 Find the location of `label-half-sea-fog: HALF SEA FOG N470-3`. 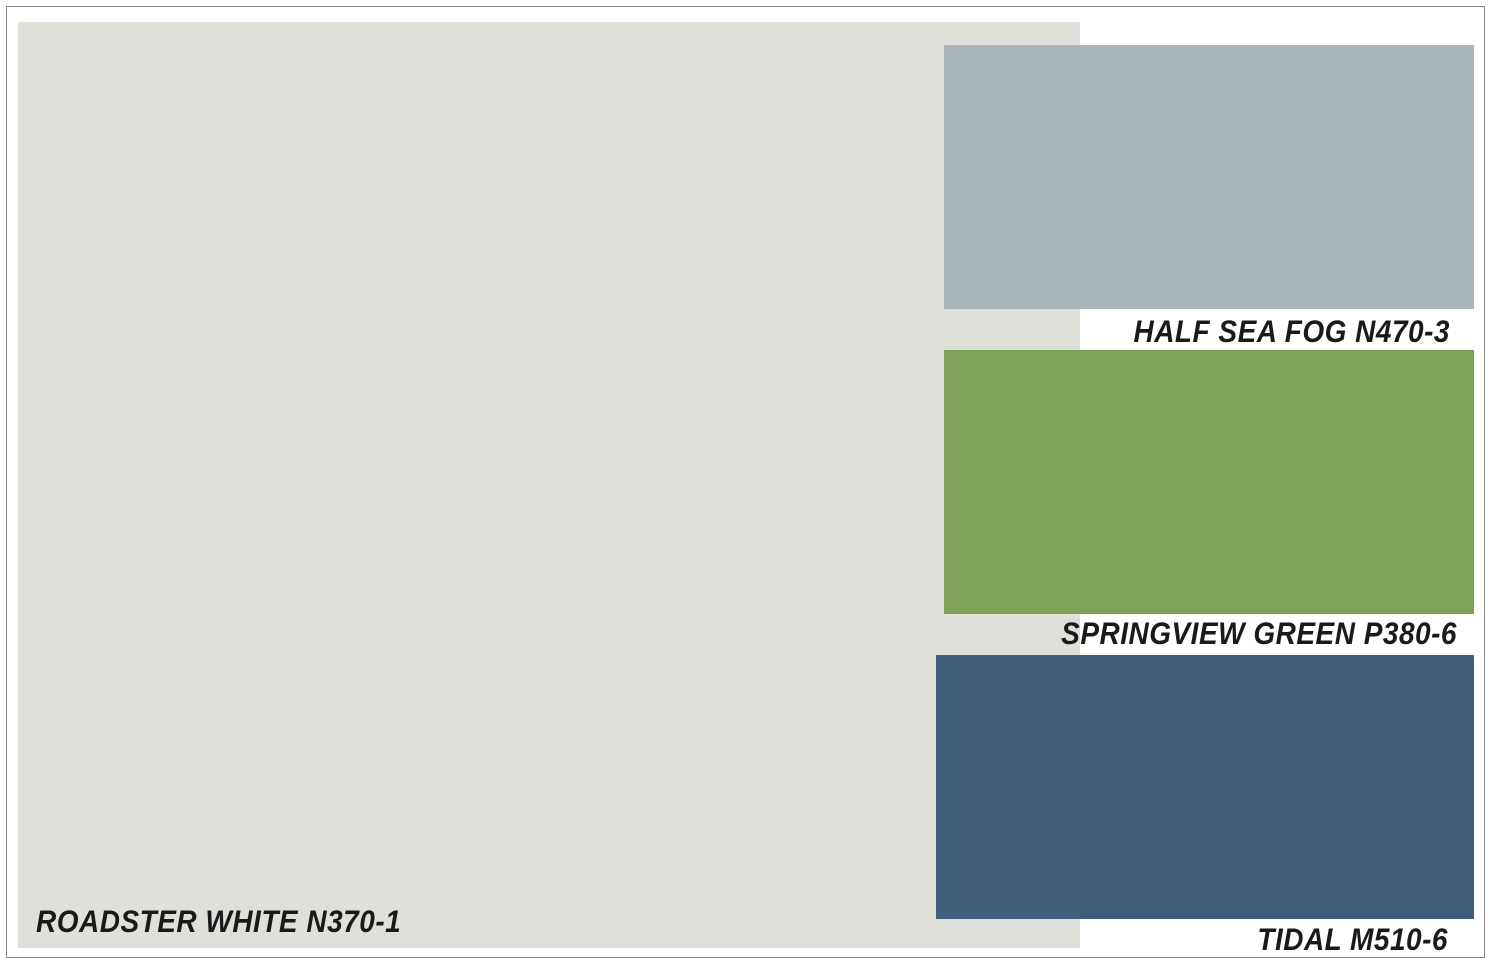

label-half-sea-fog: HALF SEA FOG N470-3 is located at coordinates (1291, 331).